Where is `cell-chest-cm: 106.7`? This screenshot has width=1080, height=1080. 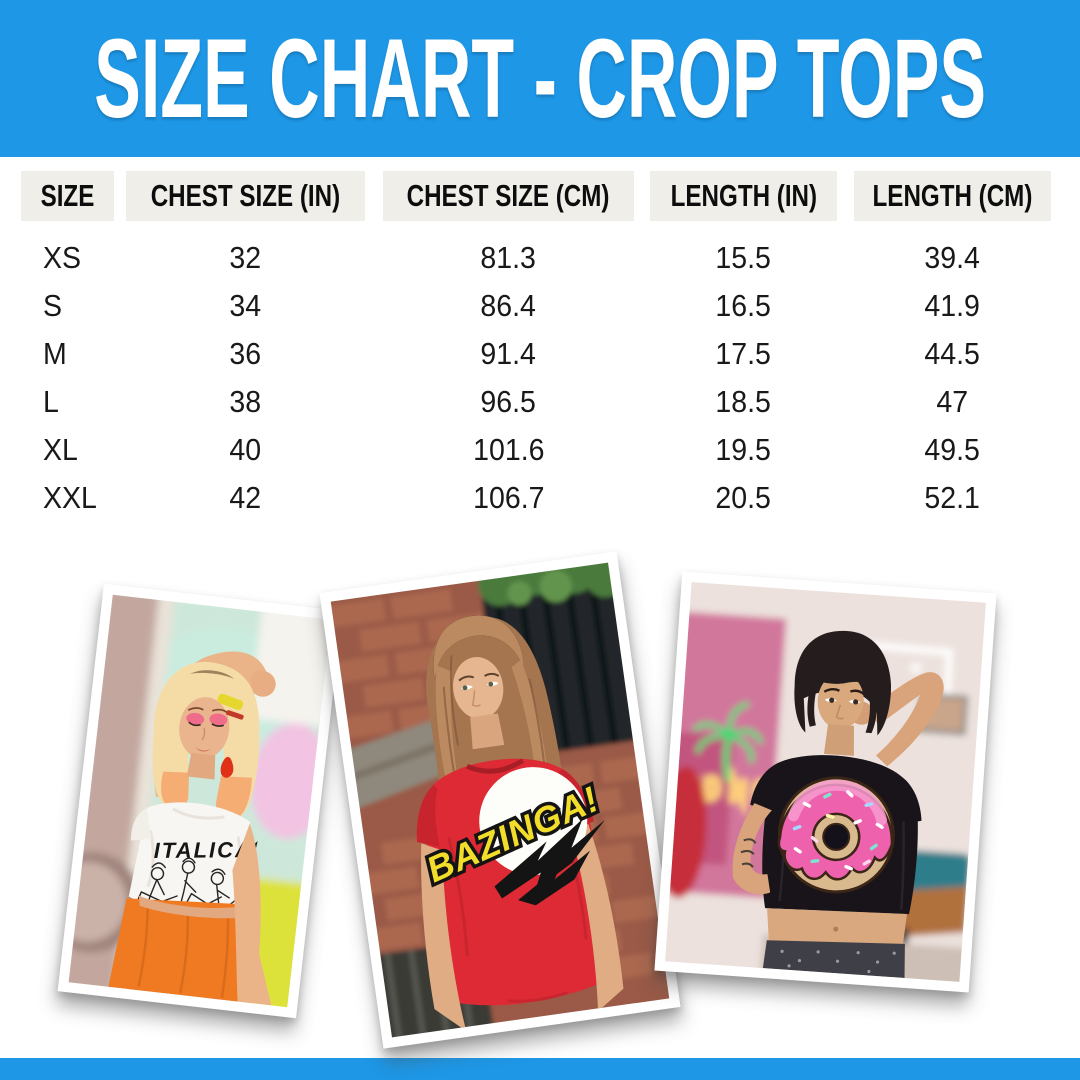 cell-chest-cm: 106.7 is located at coordinates (508, 497).